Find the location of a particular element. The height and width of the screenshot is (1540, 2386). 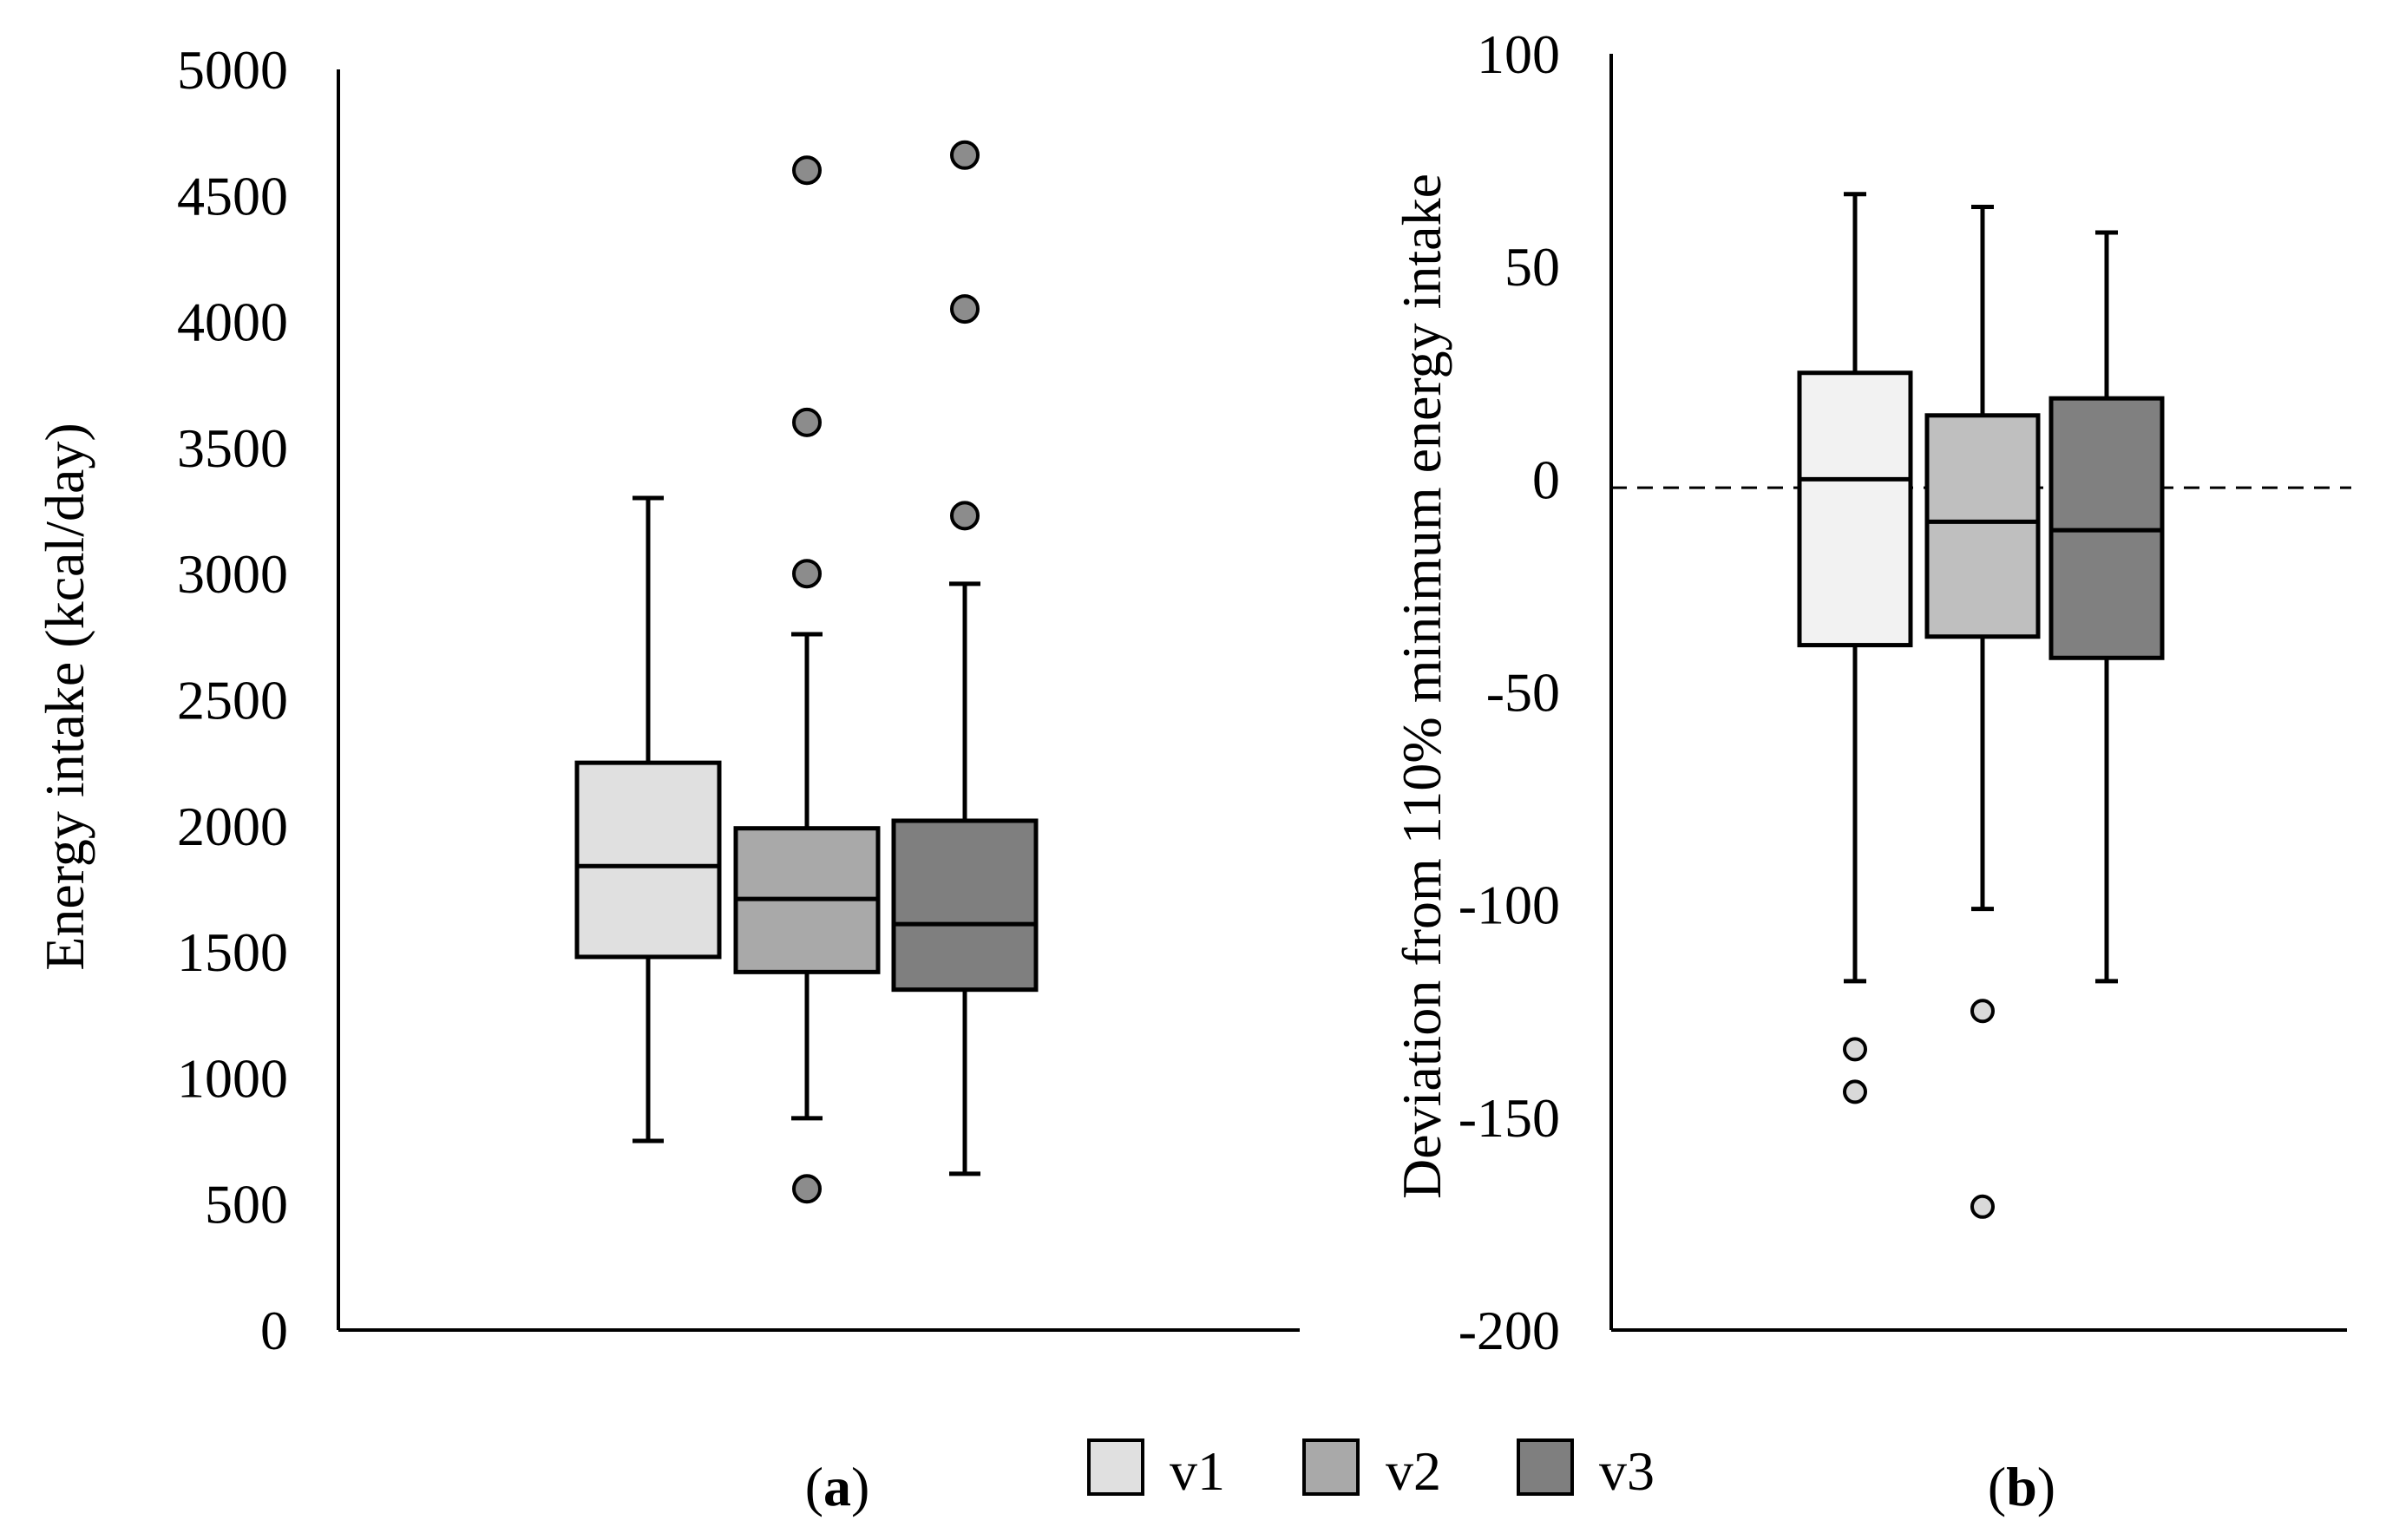

panel-b-label: (b) is located at coordinates (2022, 1486).